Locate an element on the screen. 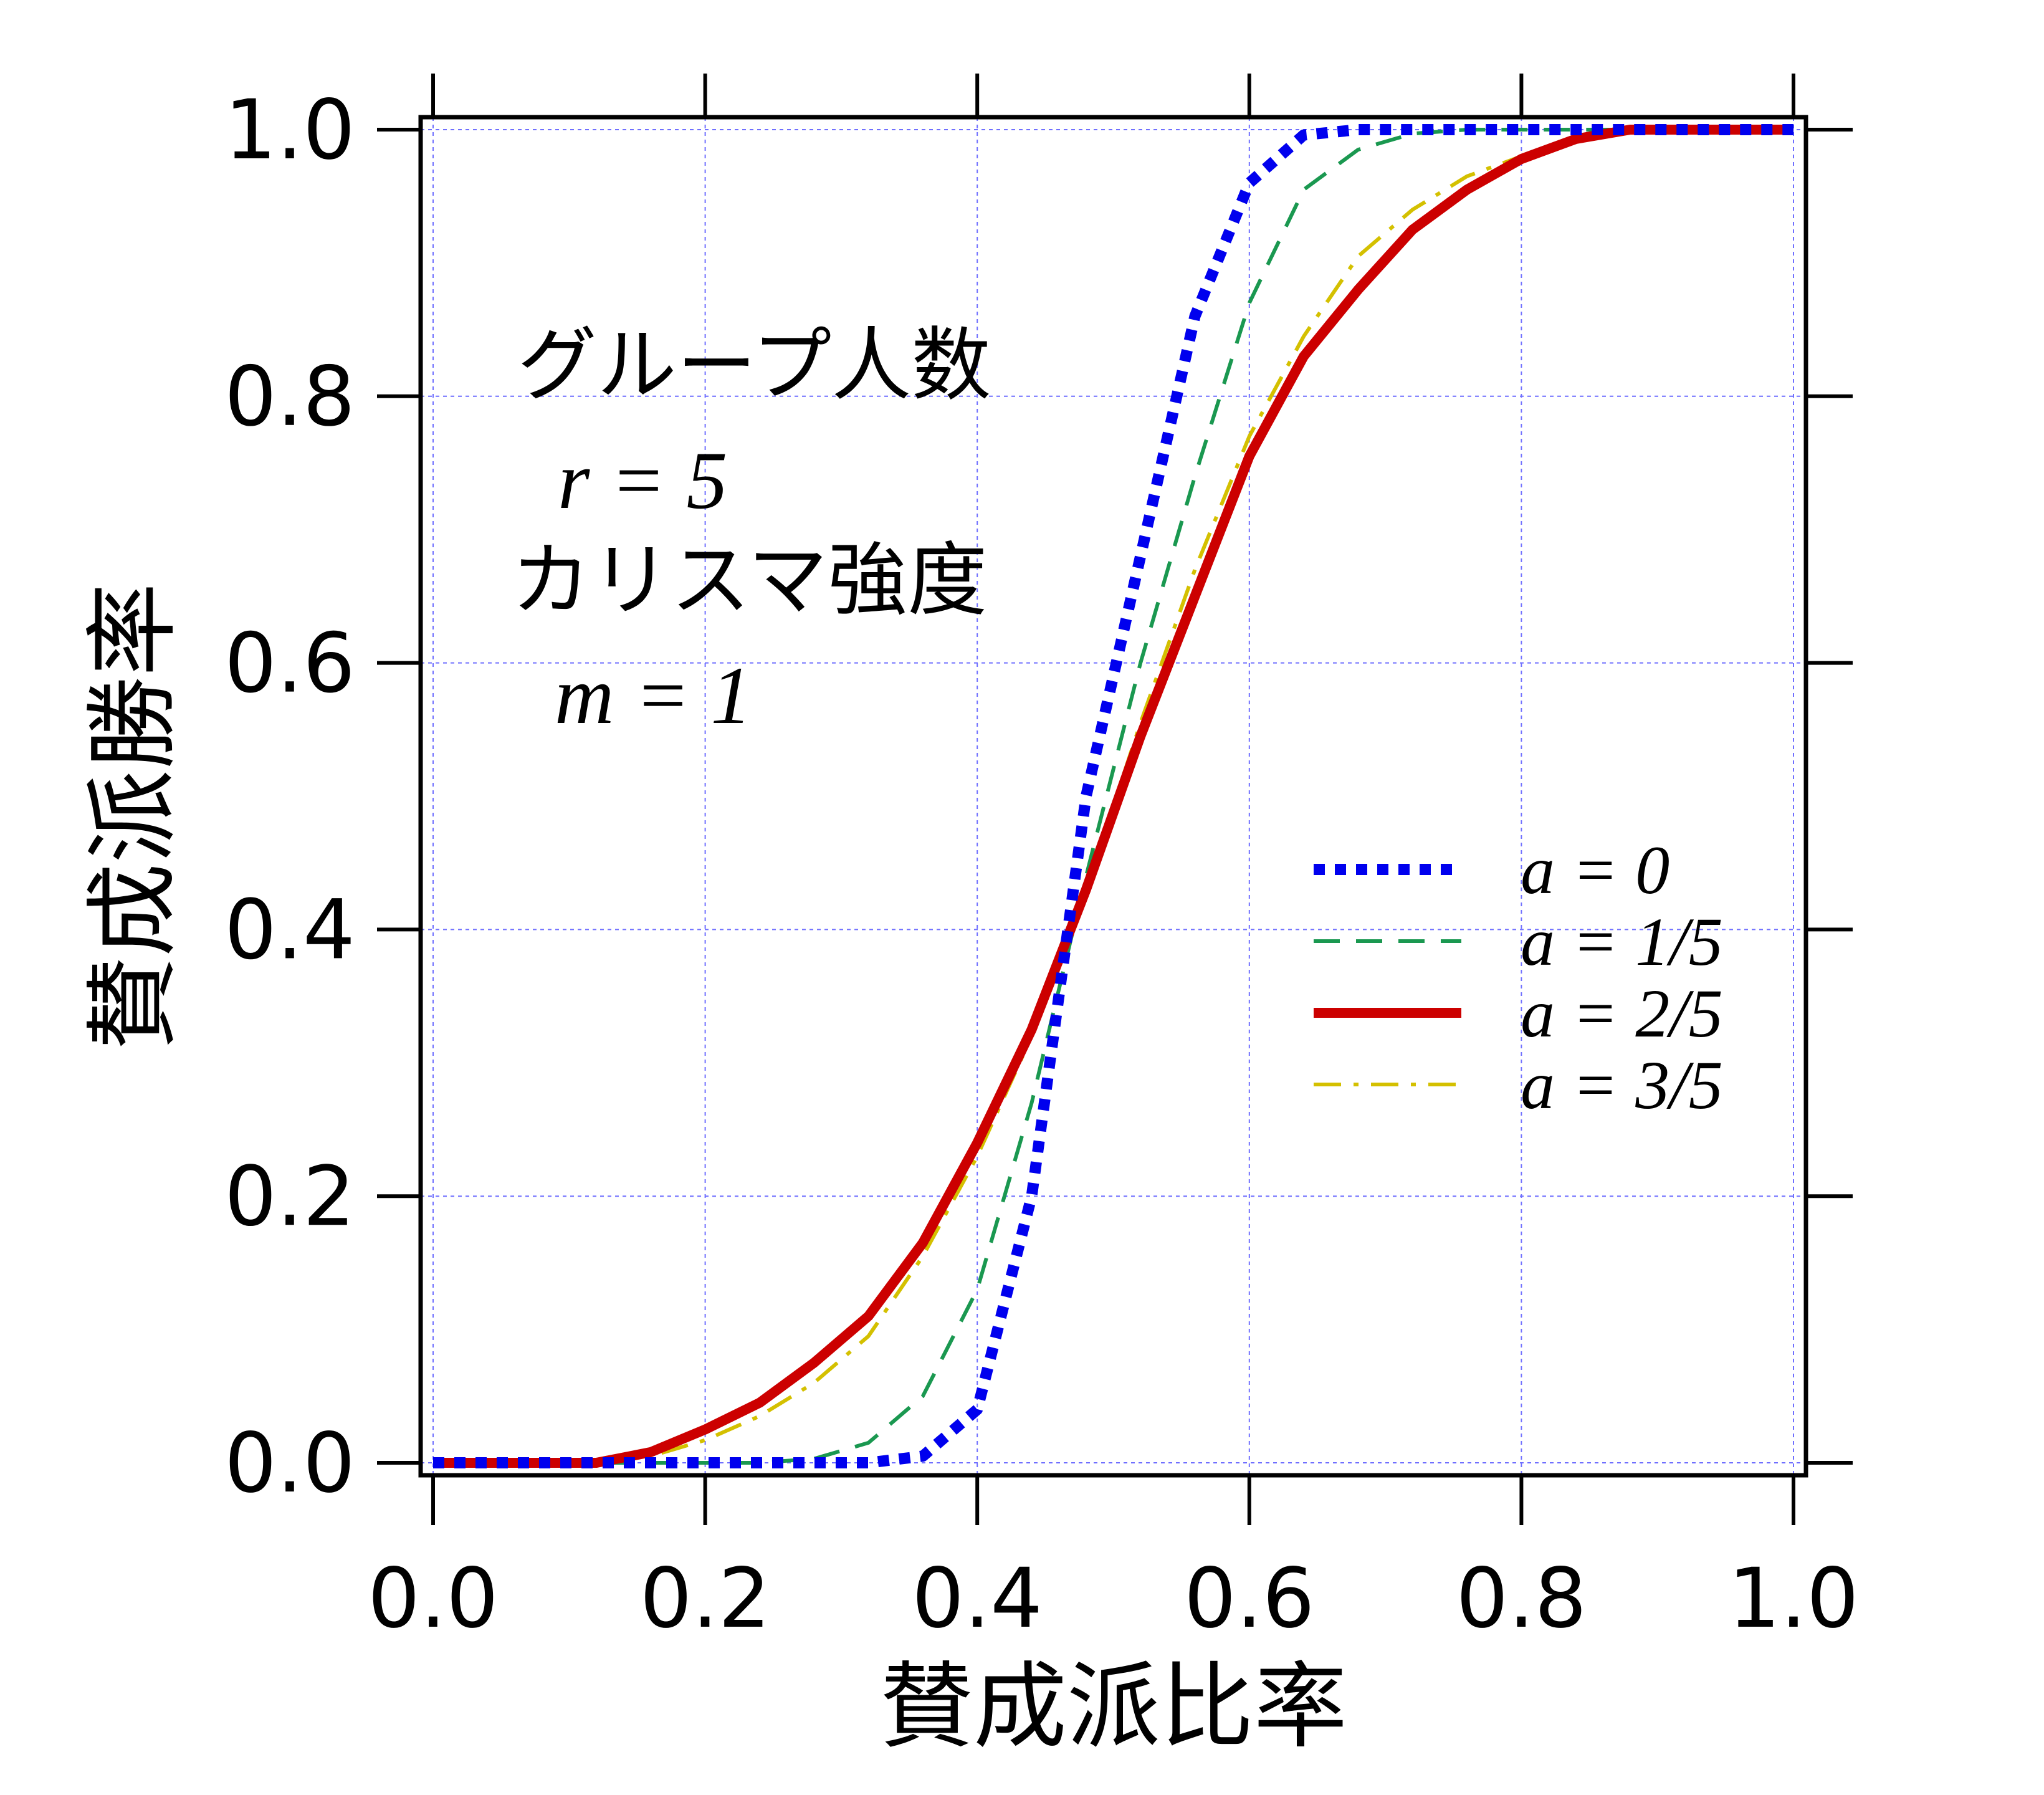  x-tick-label: 0.2 is located at coordinates (705, 1599).